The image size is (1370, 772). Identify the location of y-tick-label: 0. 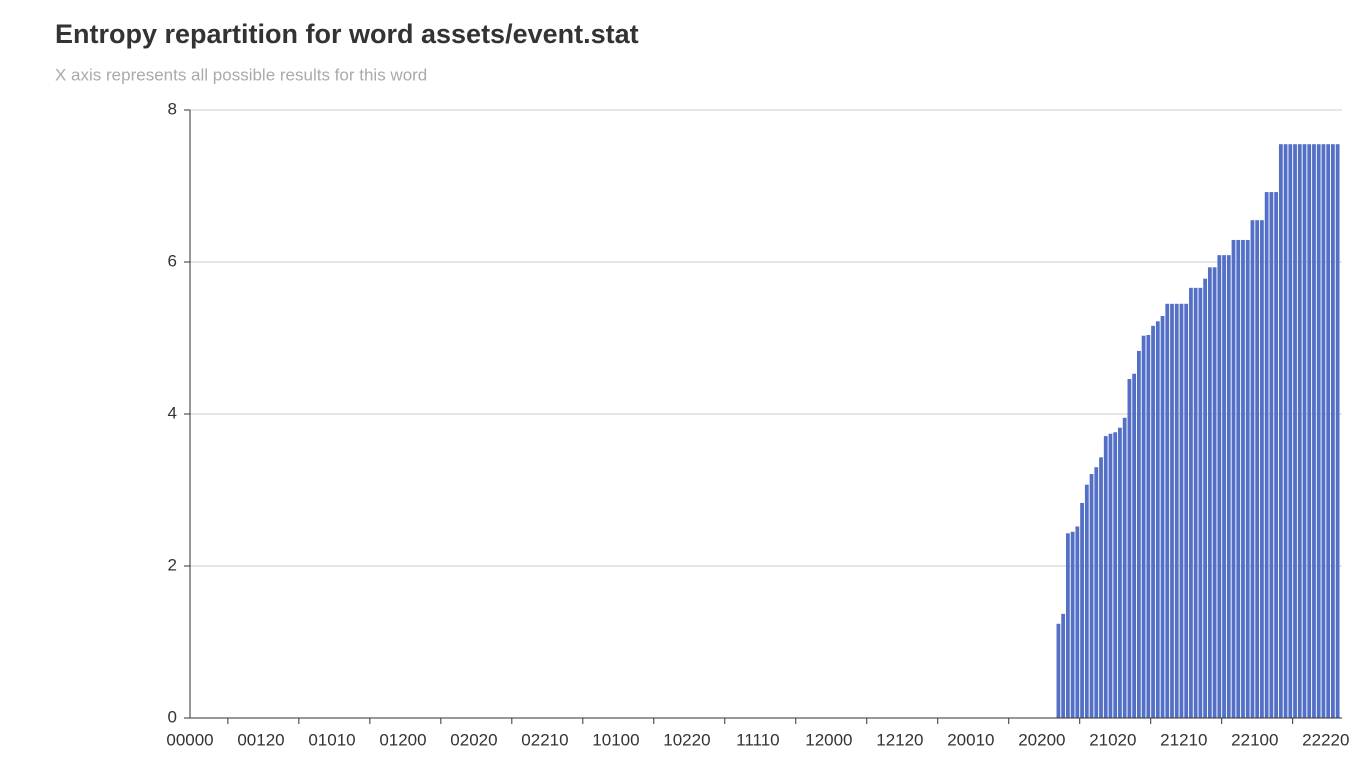
(172, 716).